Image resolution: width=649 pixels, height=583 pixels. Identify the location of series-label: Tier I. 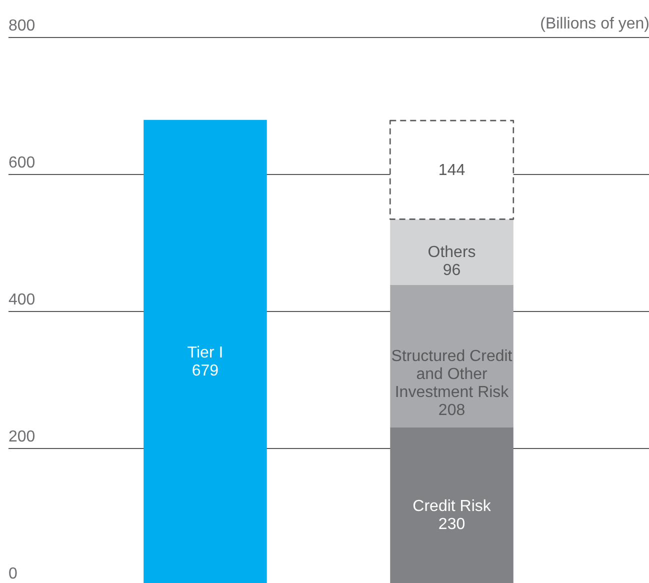
(205, 353).